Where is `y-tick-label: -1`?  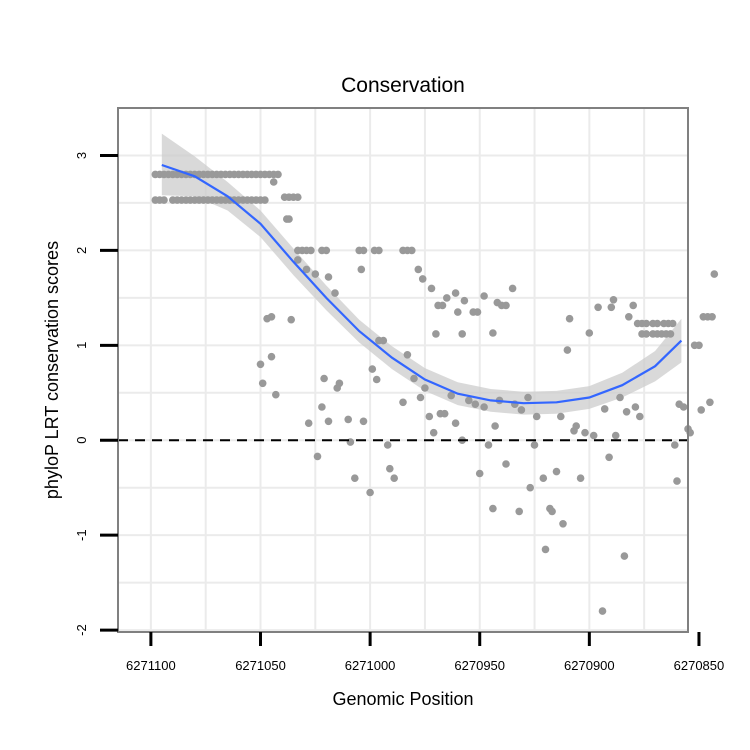
y-tick-label: -1 is located at coordinates (81, 535).